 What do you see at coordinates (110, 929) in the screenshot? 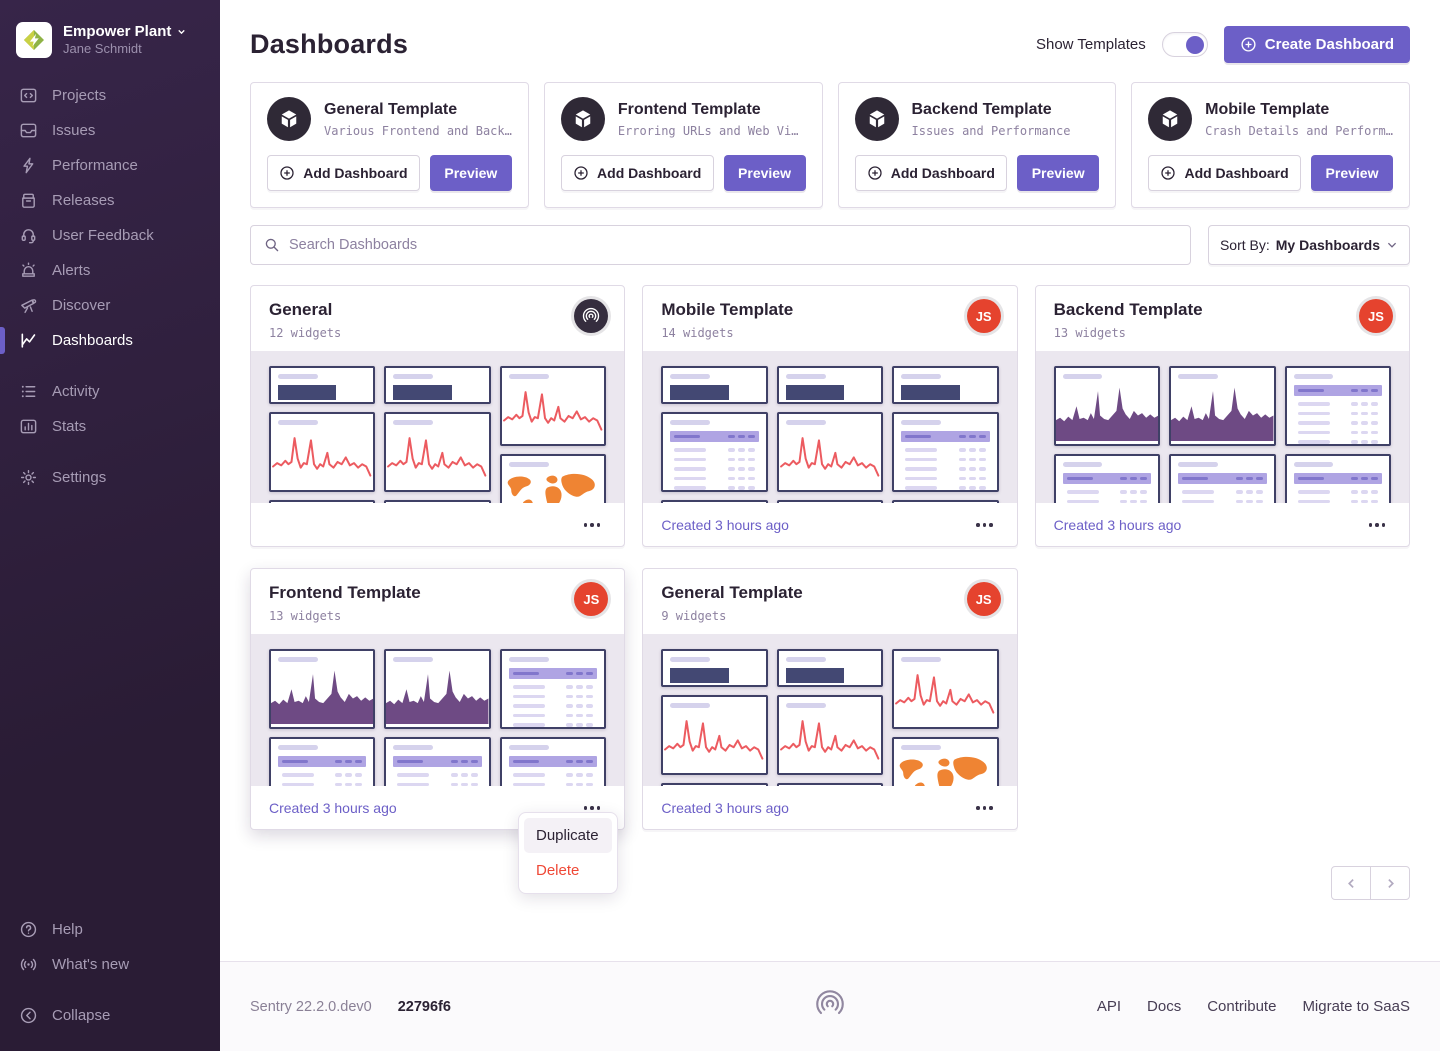
I see `sidebar-item-help: Help` at bounding box center [110, 929].